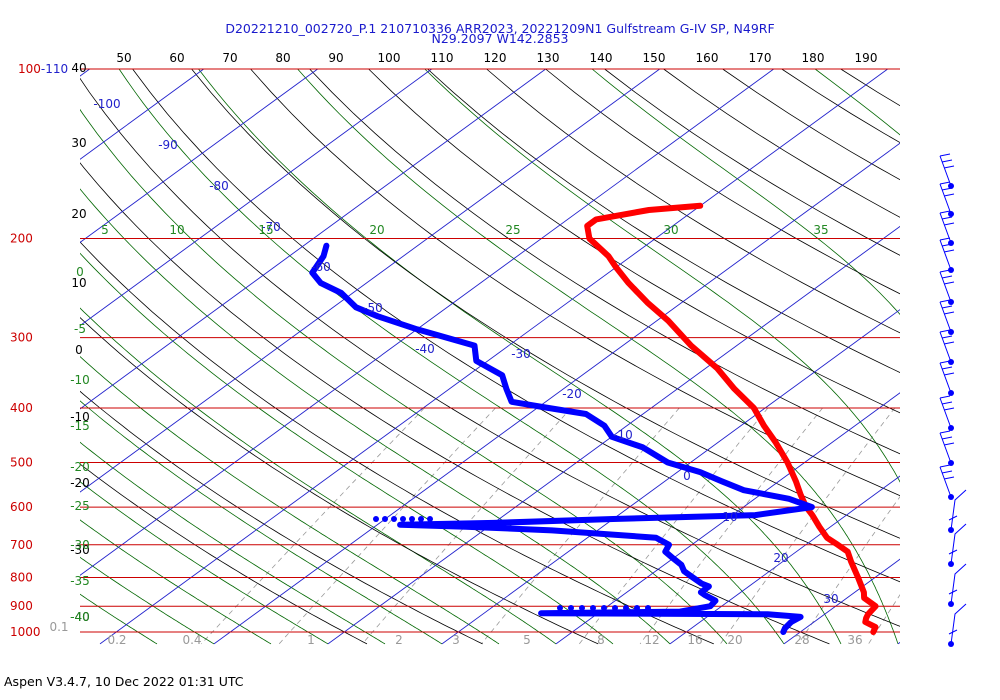  What do you see at coordinates (866, 58) in the screenshot?
I see `top-axis-tick-label: 190` at bounding box center [866, 58].